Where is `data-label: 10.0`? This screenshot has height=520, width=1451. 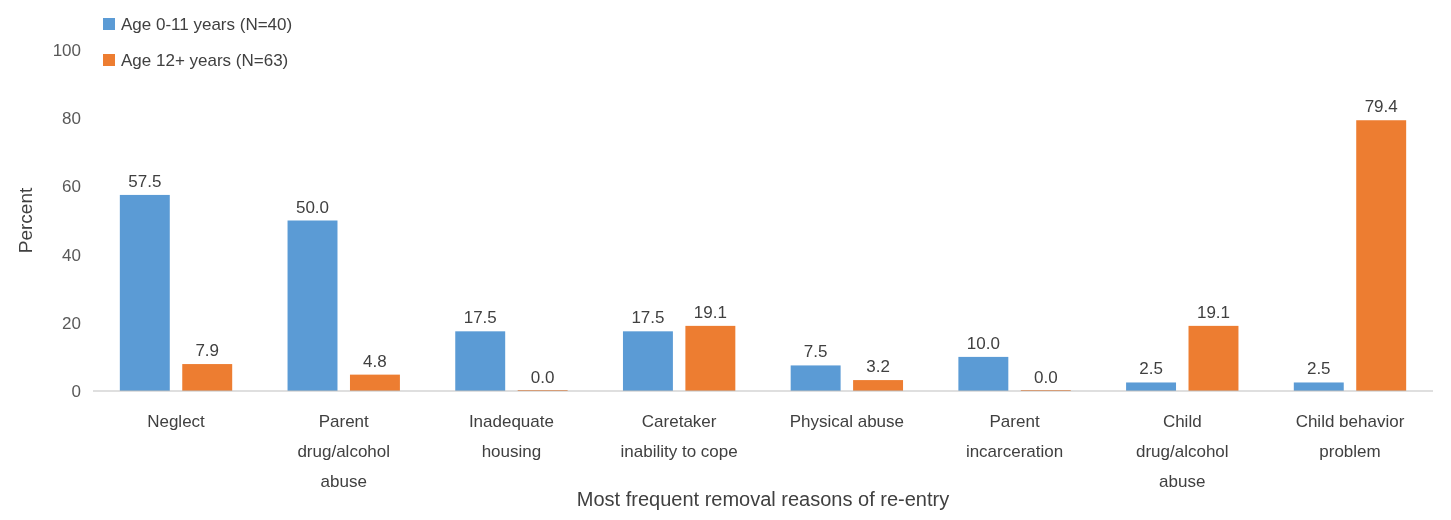
data-label: 10.0 is located at coordinates (983, 343).